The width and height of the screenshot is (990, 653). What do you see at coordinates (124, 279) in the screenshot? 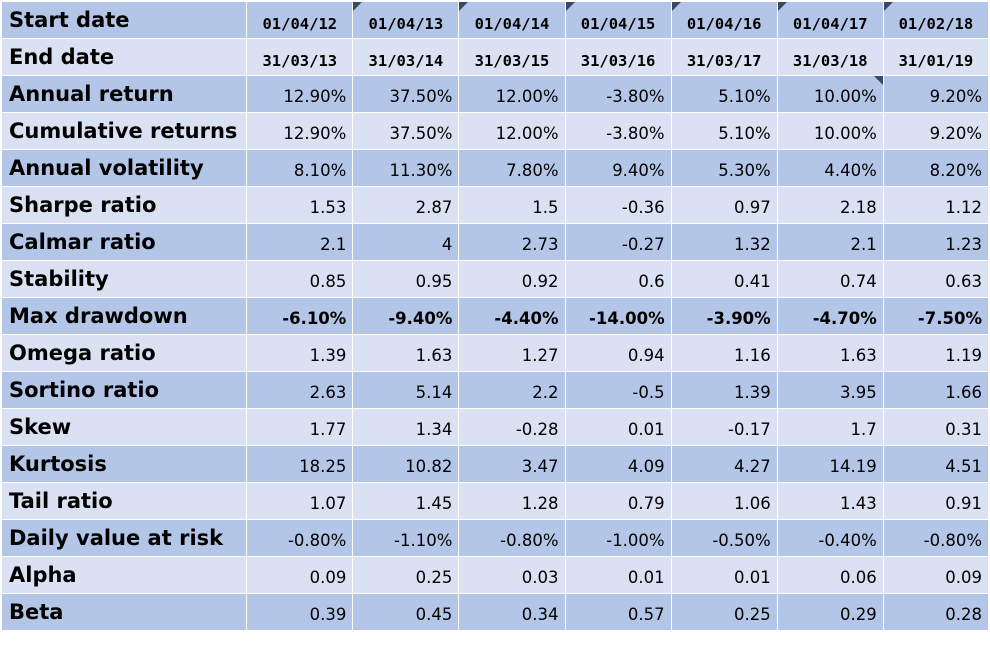
I see `metric-label: Stability` at bounding box center [124, 279].